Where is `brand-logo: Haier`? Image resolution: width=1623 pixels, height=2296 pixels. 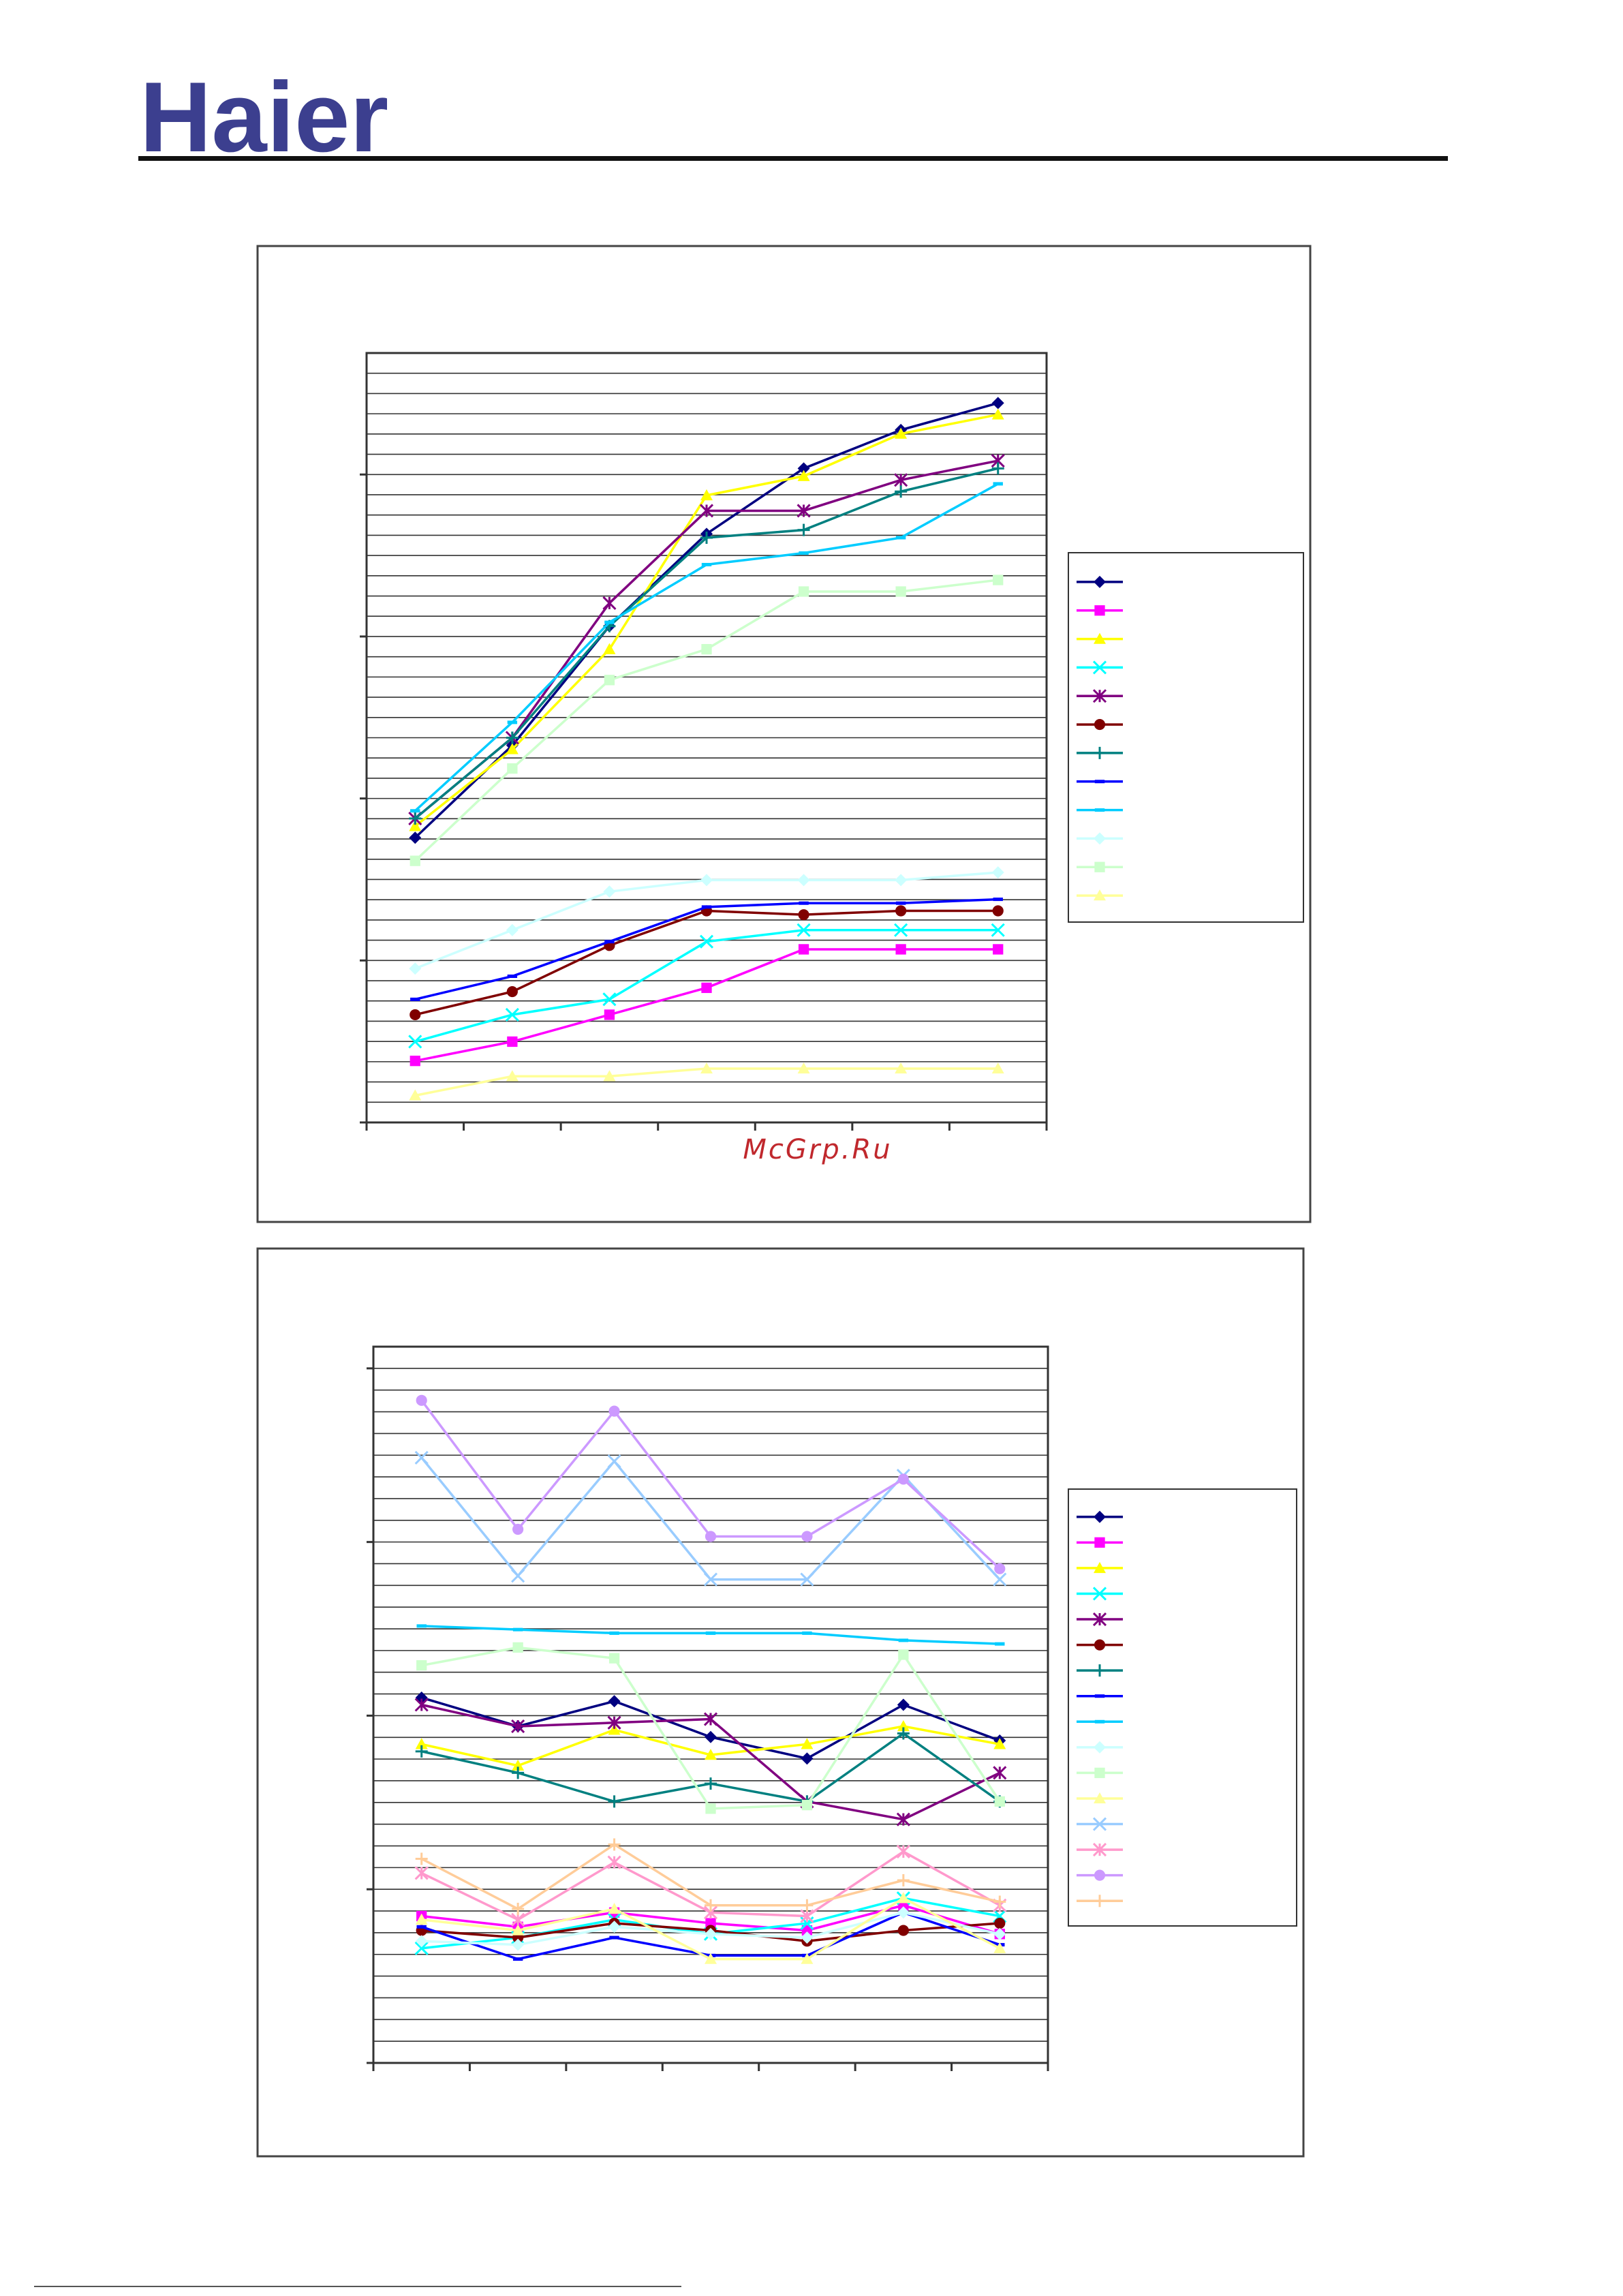 brand-logo: Haier is located at coordinates (264, 116).